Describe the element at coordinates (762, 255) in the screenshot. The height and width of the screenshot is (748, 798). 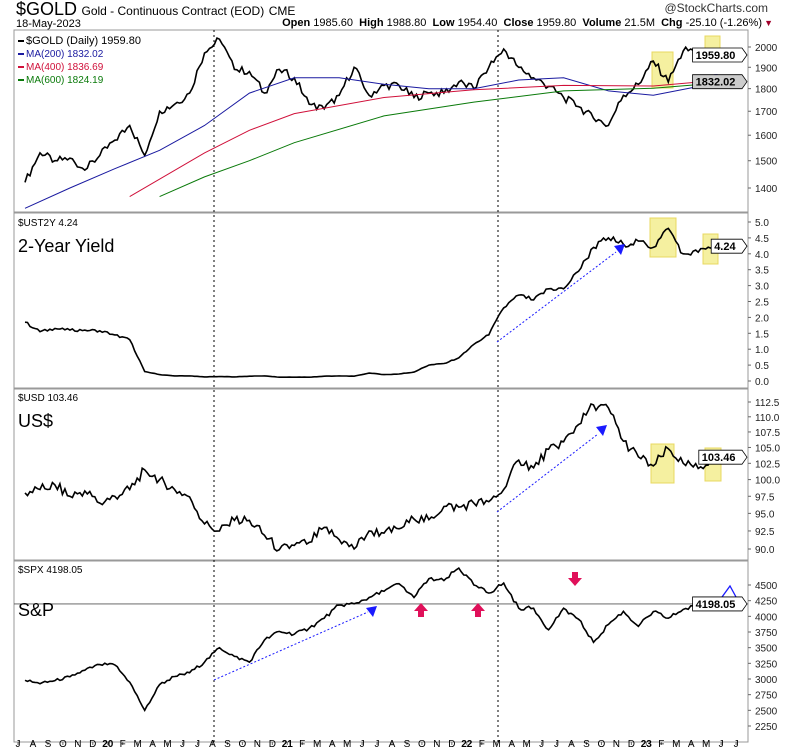
I see `y-tick-label: 4.0` at that location.